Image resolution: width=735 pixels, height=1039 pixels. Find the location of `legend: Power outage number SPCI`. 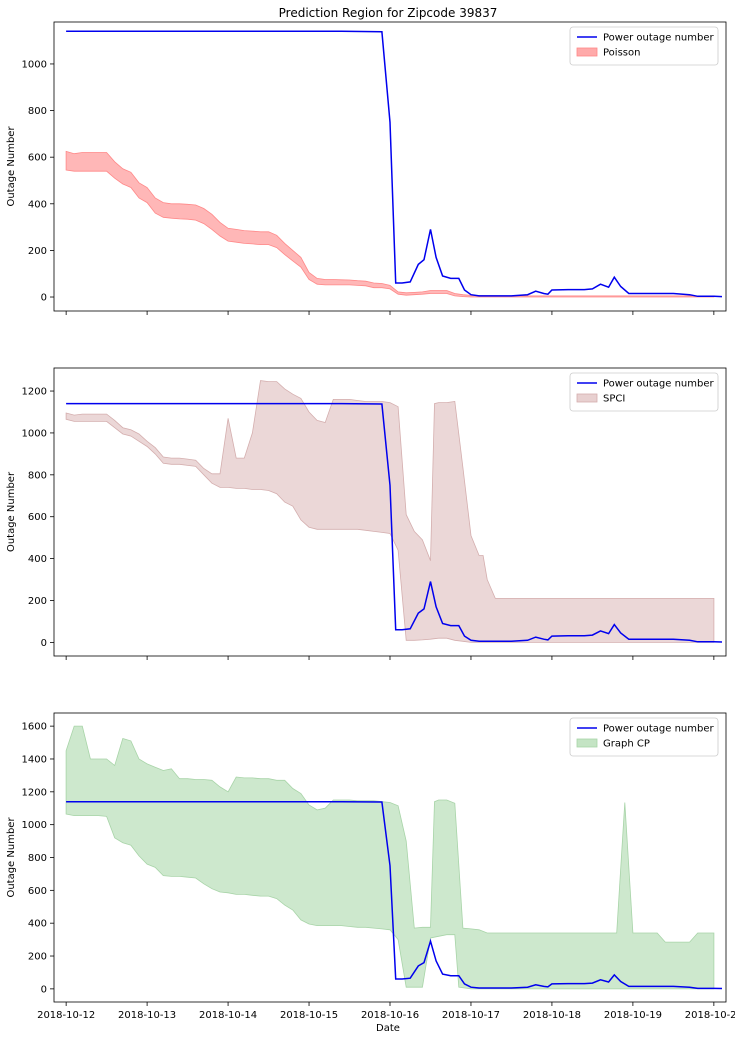

legend: Power outage number SPCI is located at coordinates (644, 392).